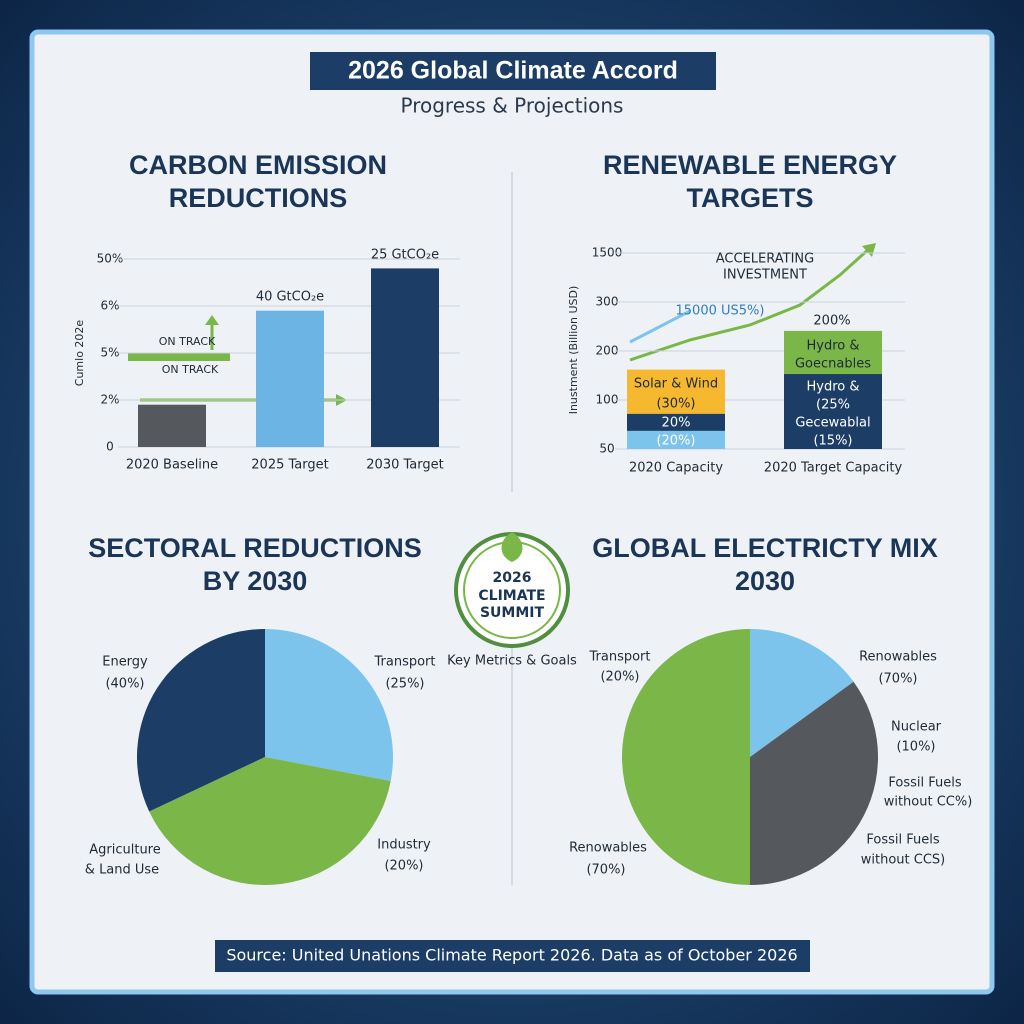 This screenshot has width=1024, height=1024. What do you see at coordinates (212, 320) in the screenshot?
I see `arrow-head` at bounding box center [212, 320].